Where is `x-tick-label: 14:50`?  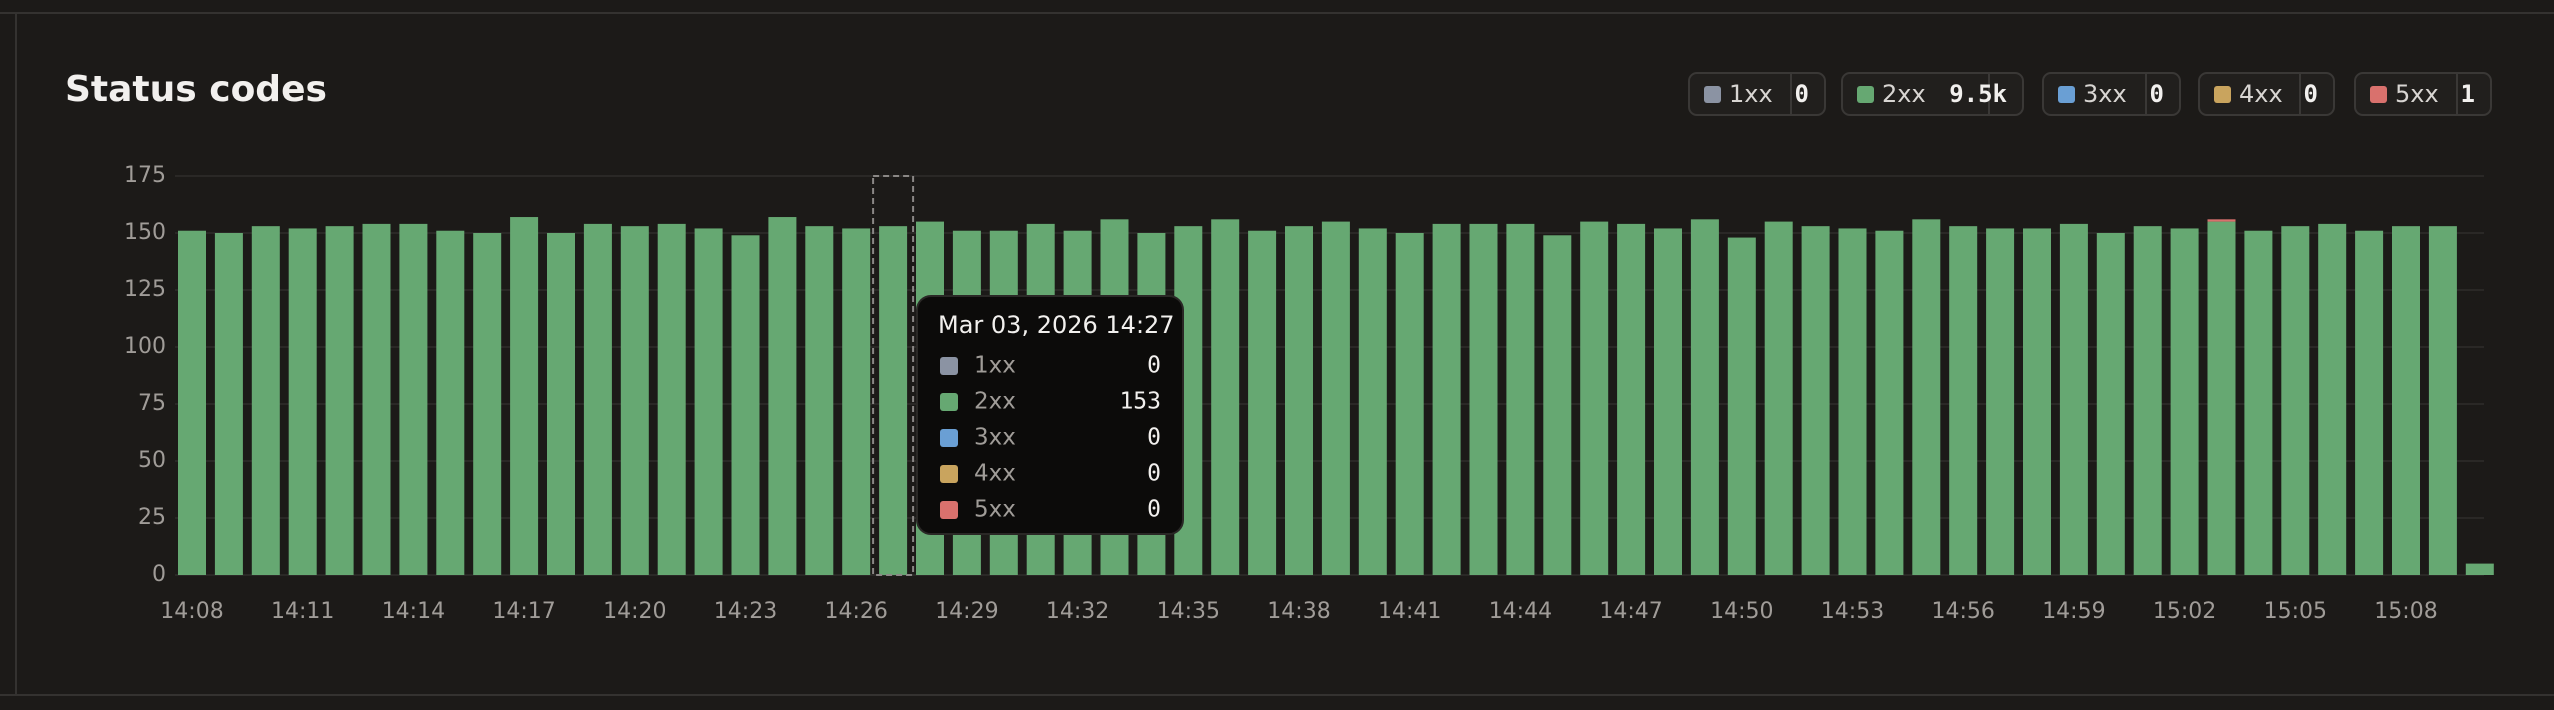 x-tick-label: 14:50 is located at coordinates (1741, 611).